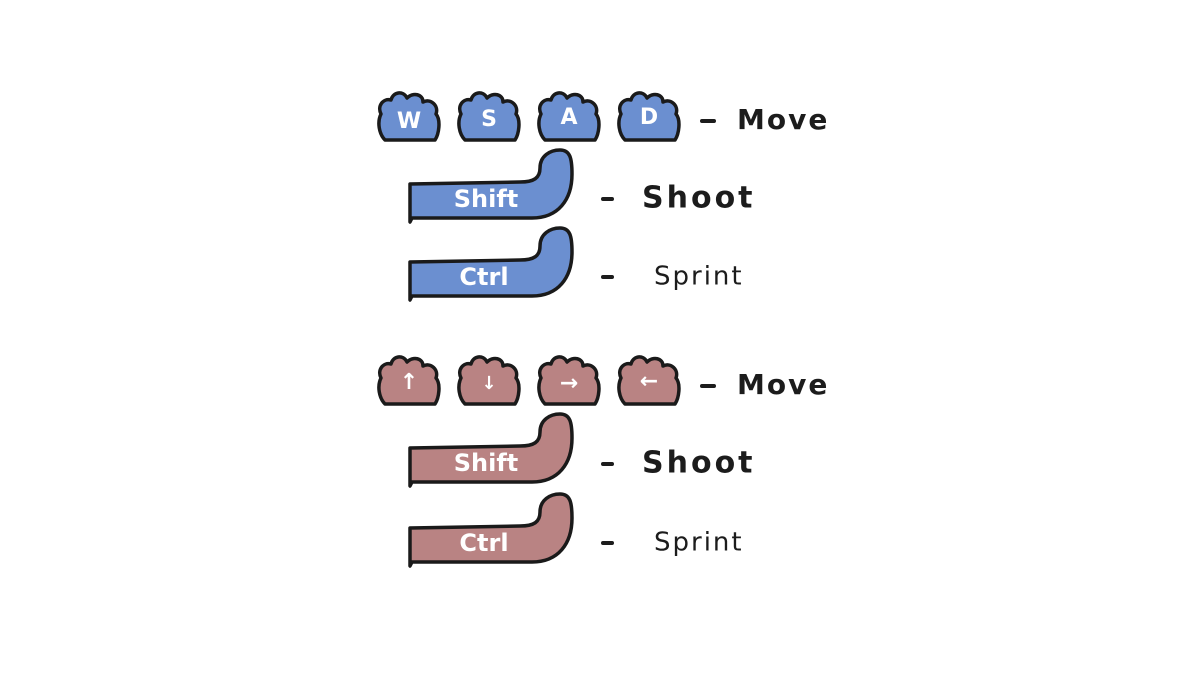 This screenshot has width=1204, height=677. Describe the element at coordinates (582, 186) in the screenshot. I see `player1-shoot-row: Shift Shoot` at that location.